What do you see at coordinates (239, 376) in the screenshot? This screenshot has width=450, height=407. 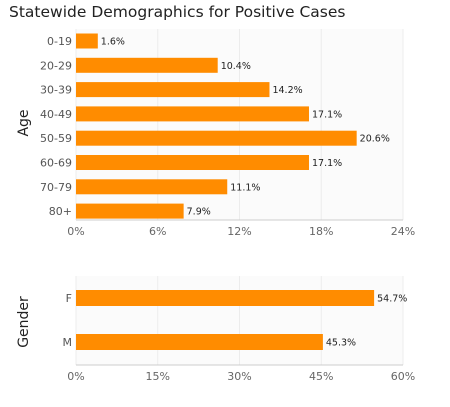 I see `gender-x-tick-label: 30%` at bounding box center [239, 376].